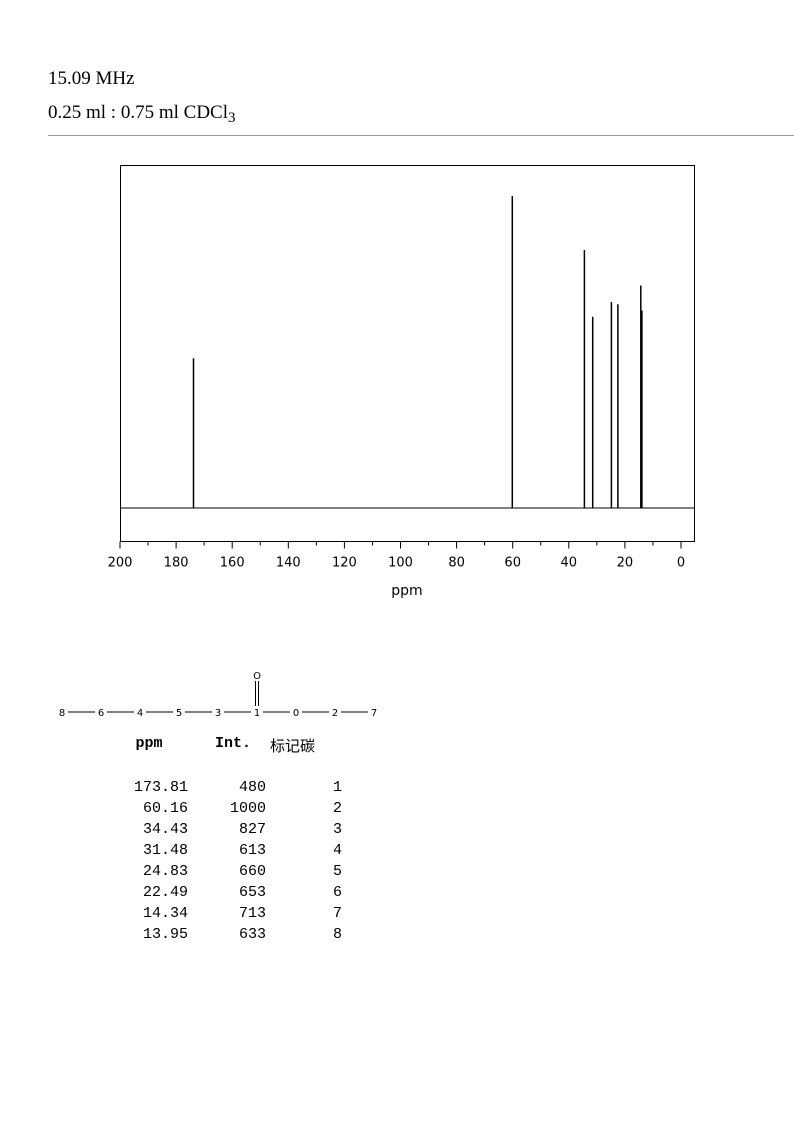 The width and height of the screenshot is (794, 1134). Describe the element at coordinates (569, 563) in the screenshot. I see `x-tick-label: 40` at that location.